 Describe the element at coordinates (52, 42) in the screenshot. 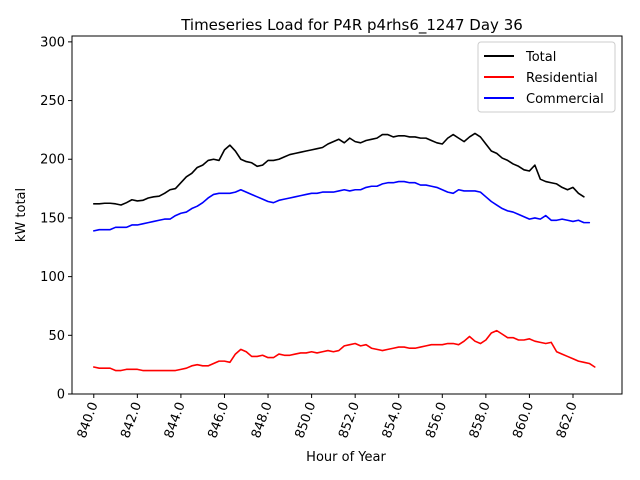

I see `y-tick-label: 300` at that location.